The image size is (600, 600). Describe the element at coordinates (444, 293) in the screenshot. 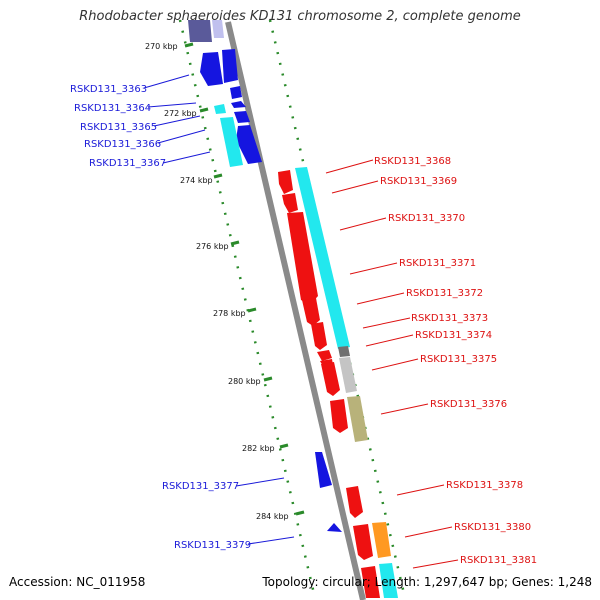

I see `gene-label: RSKD131_3372` at that location.